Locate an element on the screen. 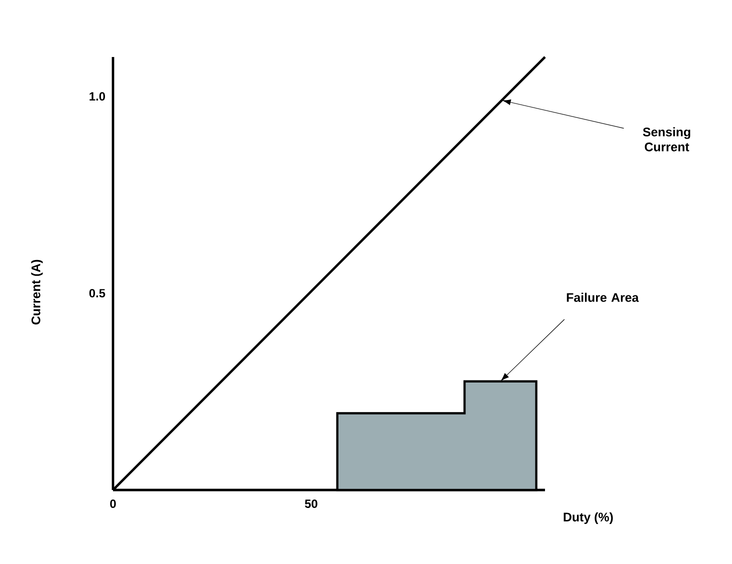  y-tick-label: 0.5 is located at coordinates (97, 293).